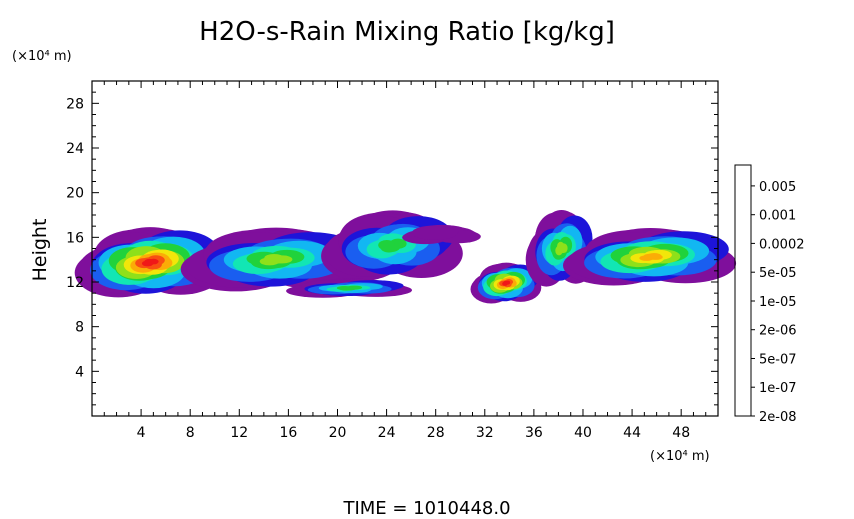 The image size is (854, 519). Describe the element at coordinates (436, 433) in the screenshot. I see `x-tick-label: 28` at that location.